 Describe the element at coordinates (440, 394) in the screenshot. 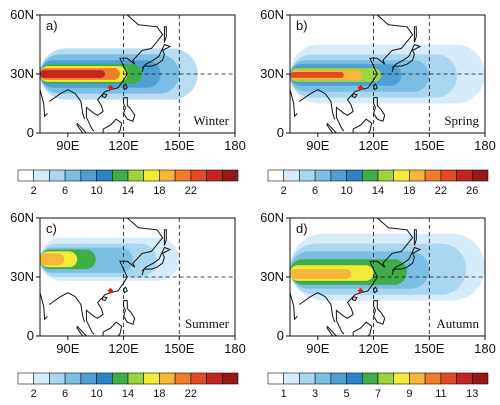

I see `colorbar-label: 11` at that location.